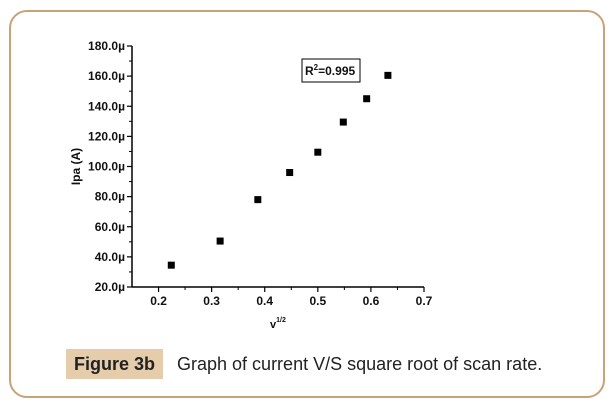  I want to click on x-tick-label: 0.4, so click(264, 301).